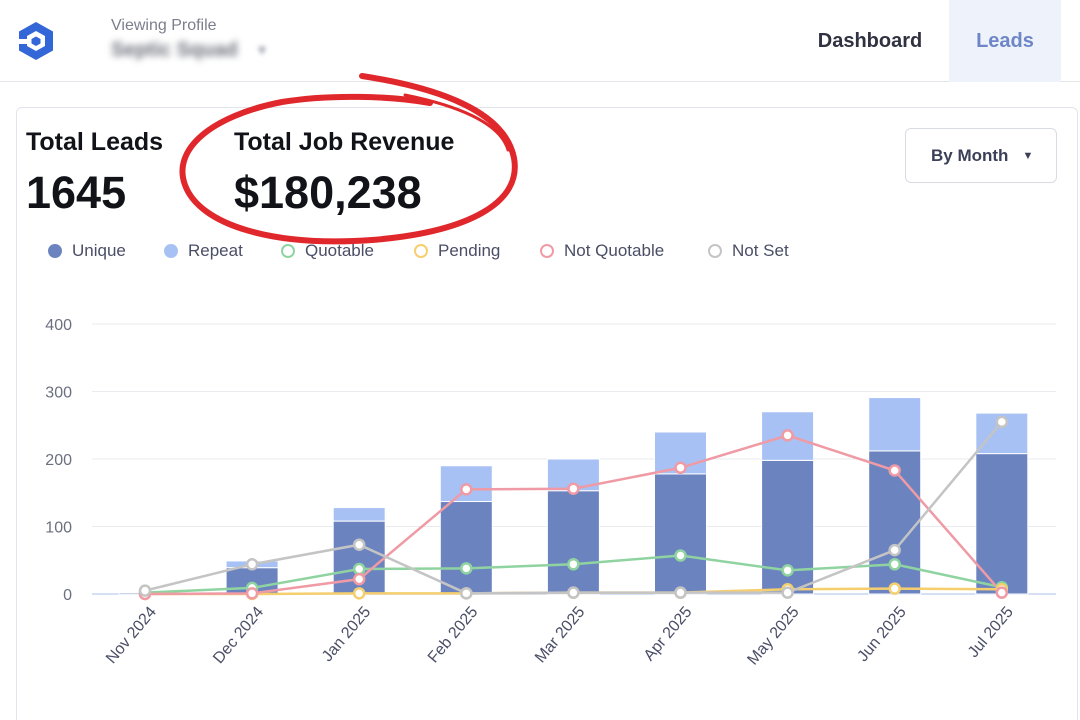  I want to click on x-tick-label: Feb 2025, so click(453, 635).